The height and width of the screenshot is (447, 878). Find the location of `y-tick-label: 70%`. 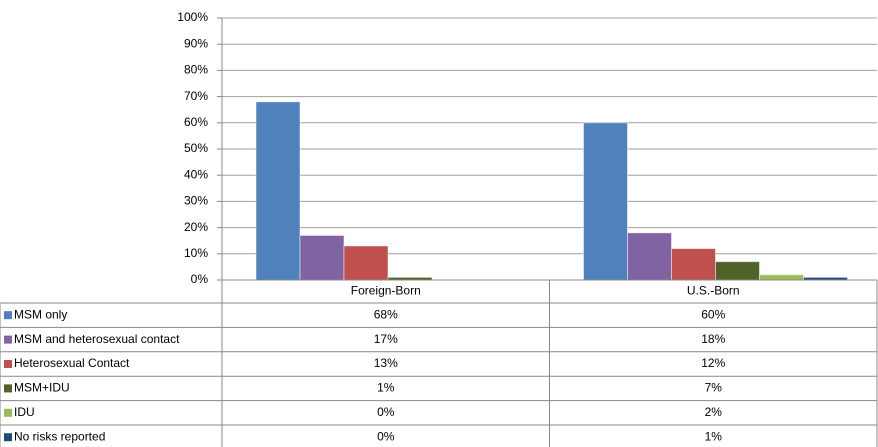

y-tick-label: 70% is located at coordinates (196, 96).